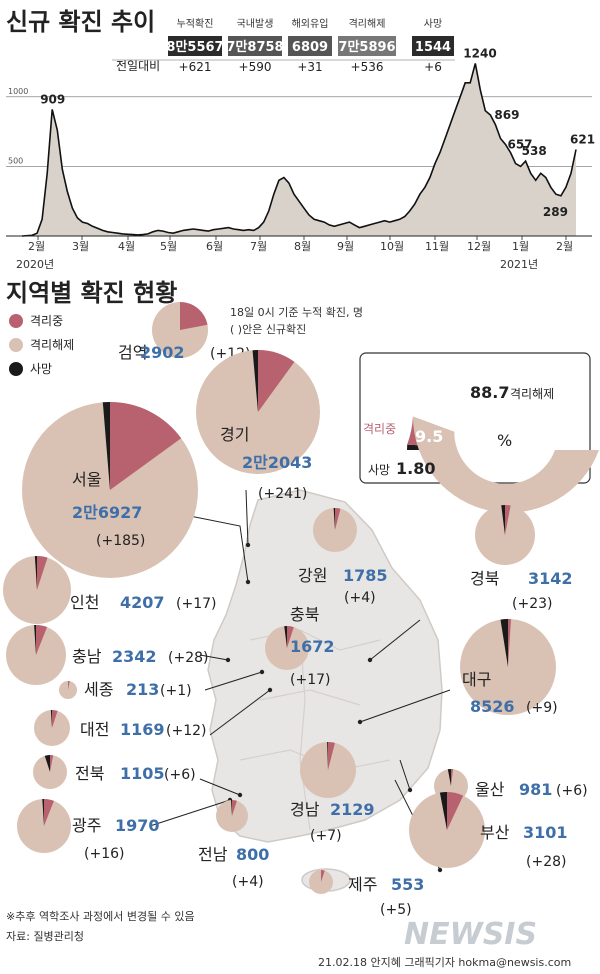  Describe the element at coordinates (89, 773) in the screenshot. I see `region-name: 전북` at that location.